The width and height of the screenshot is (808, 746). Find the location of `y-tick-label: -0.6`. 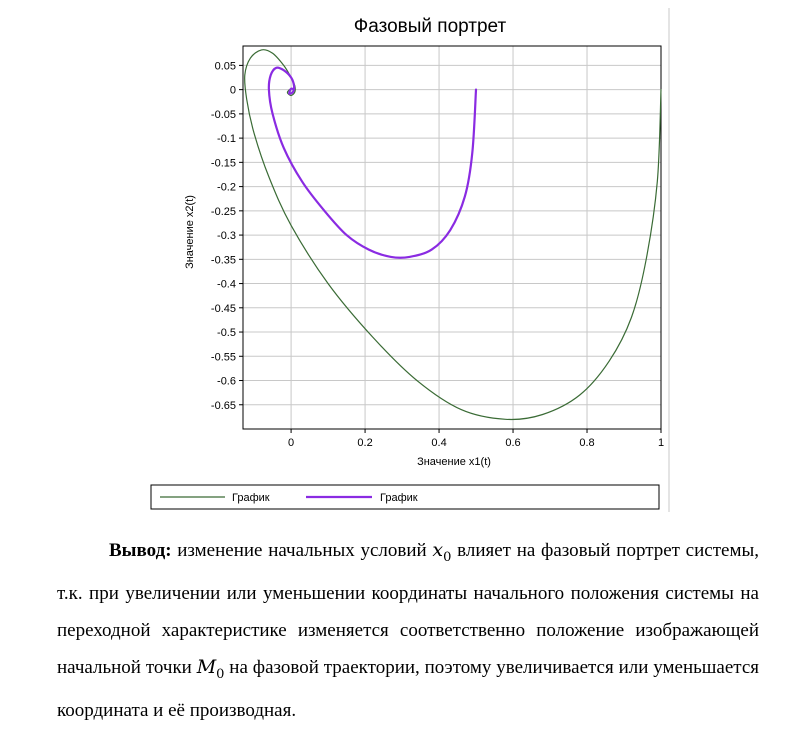

y-tick-label: -0.6 is located at coordinates (226, 382).